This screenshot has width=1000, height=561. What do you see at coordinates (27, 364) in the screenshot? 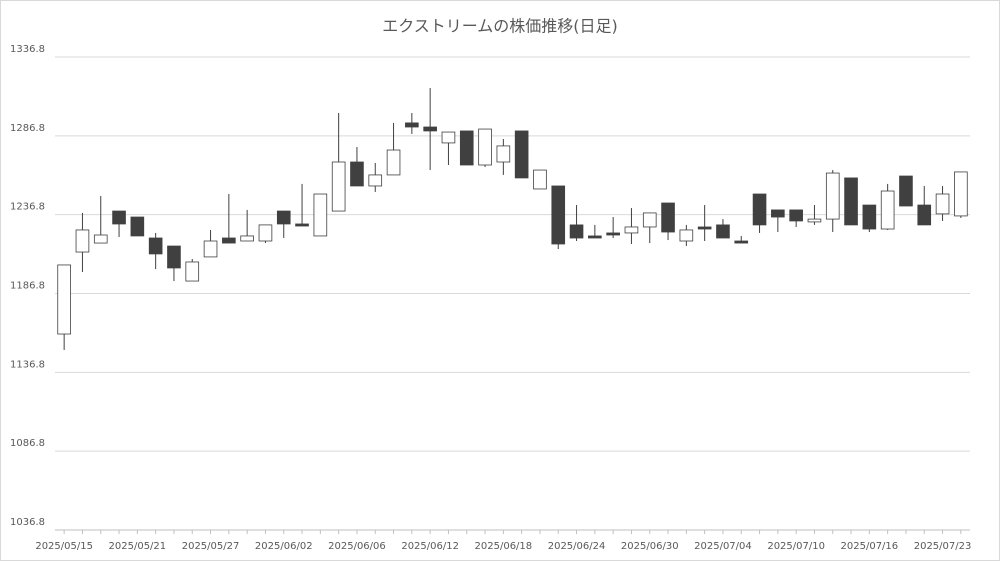
I see `y-tick-label: 1136.8` at bounding box center [27, 364].